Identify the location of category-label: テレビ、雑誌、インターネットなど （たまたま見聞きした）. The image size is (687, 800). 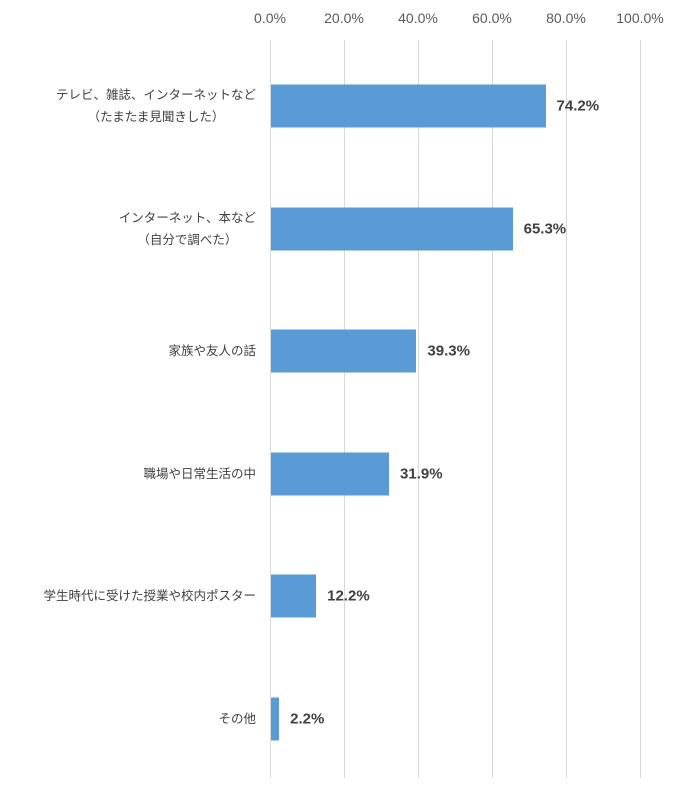
(156, 106).